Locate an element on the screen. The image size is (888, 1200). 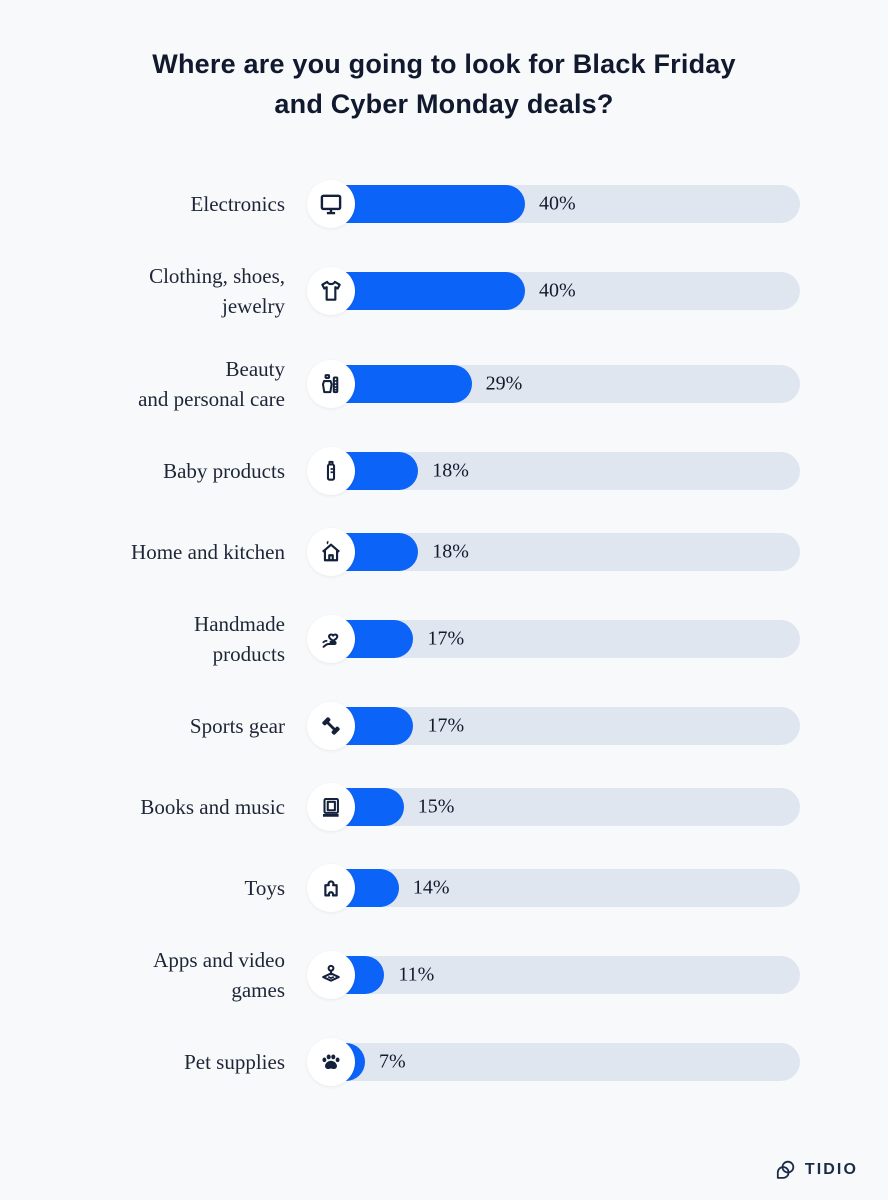
value-label: 14% is located at coordinates (431, 887).